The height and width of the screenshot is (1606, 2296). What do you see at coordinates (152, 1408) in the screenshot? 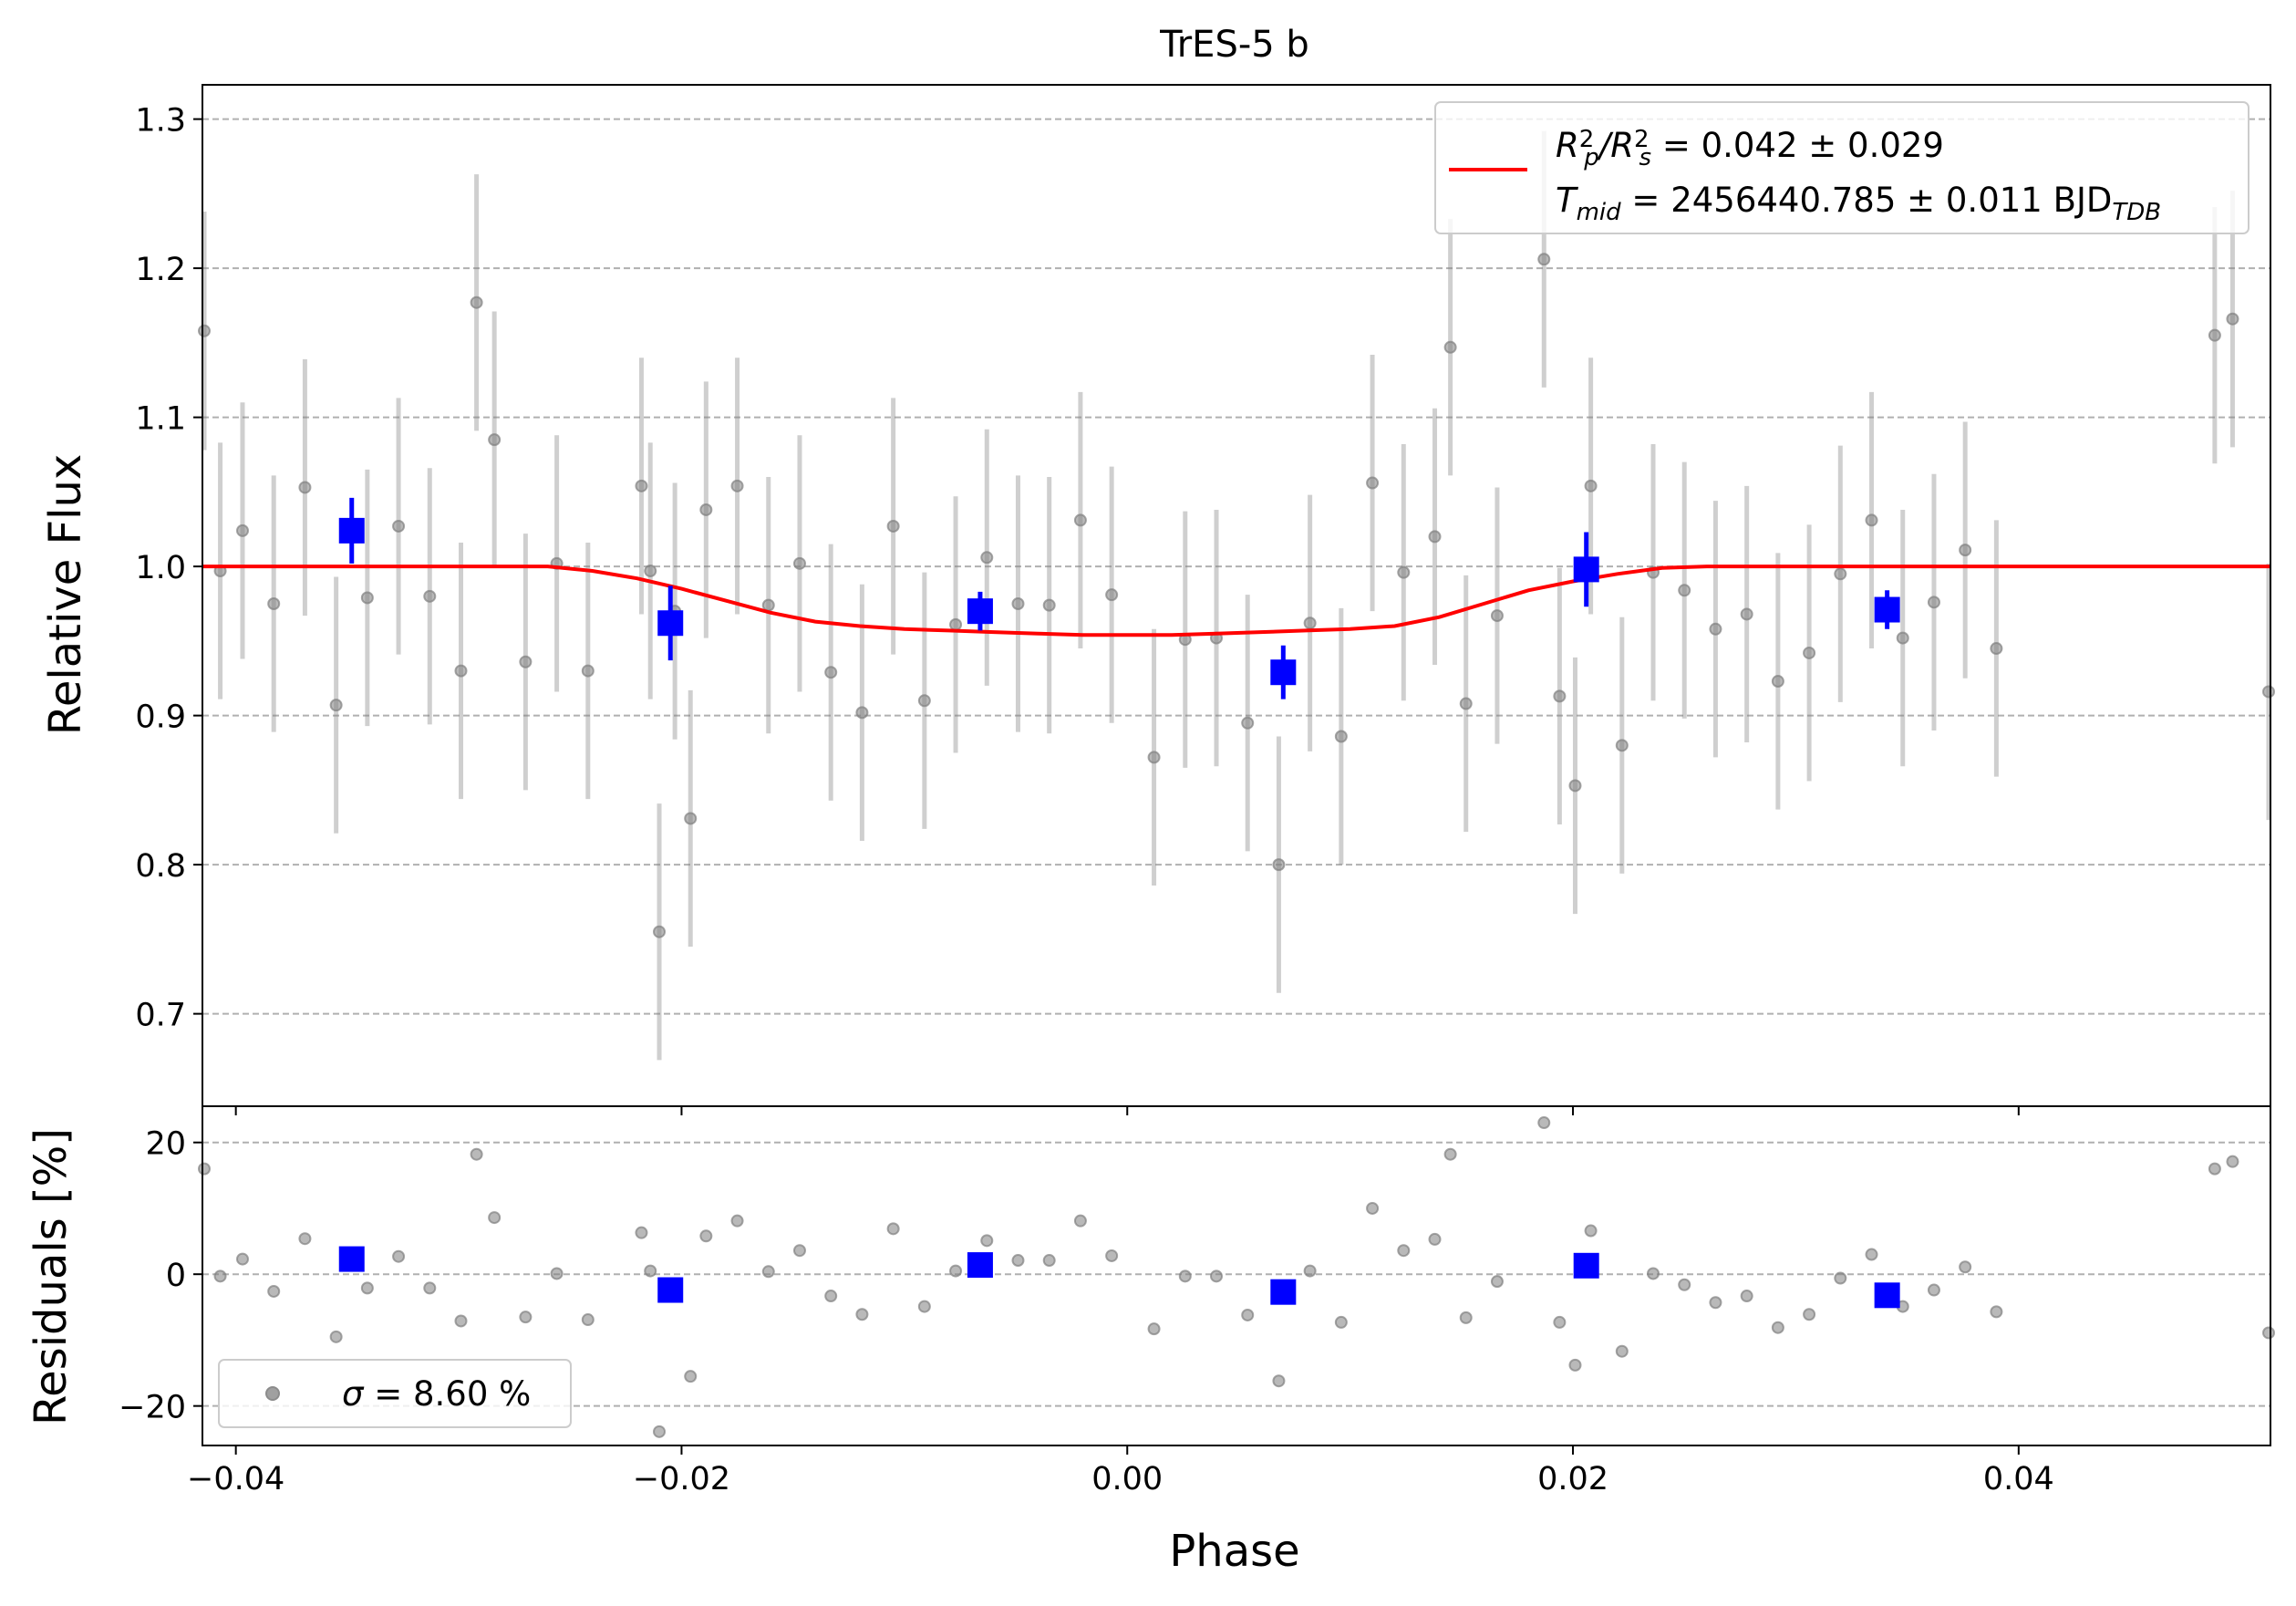
I see `residuals-y-tick-label: −20` at bounding box center [152, 1408].